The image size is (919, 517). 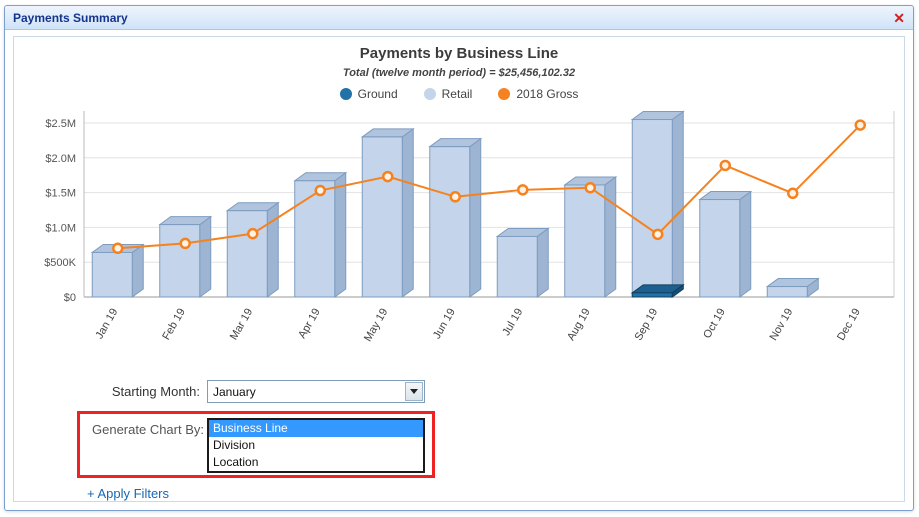 I want to click on generate-chart-listbox: Business Line Division Location, so click(x=316, y=445).